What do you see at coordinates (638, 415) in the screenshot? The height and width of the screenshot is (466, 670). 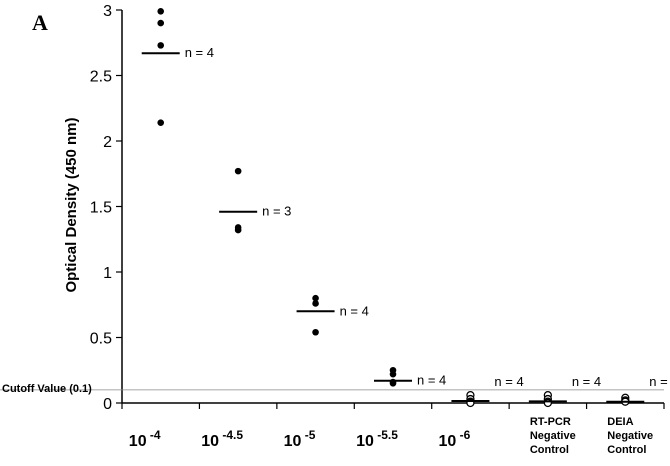 I see `category-group: n = 3 DEIA Negative Control` at bounding box center [638, 415].